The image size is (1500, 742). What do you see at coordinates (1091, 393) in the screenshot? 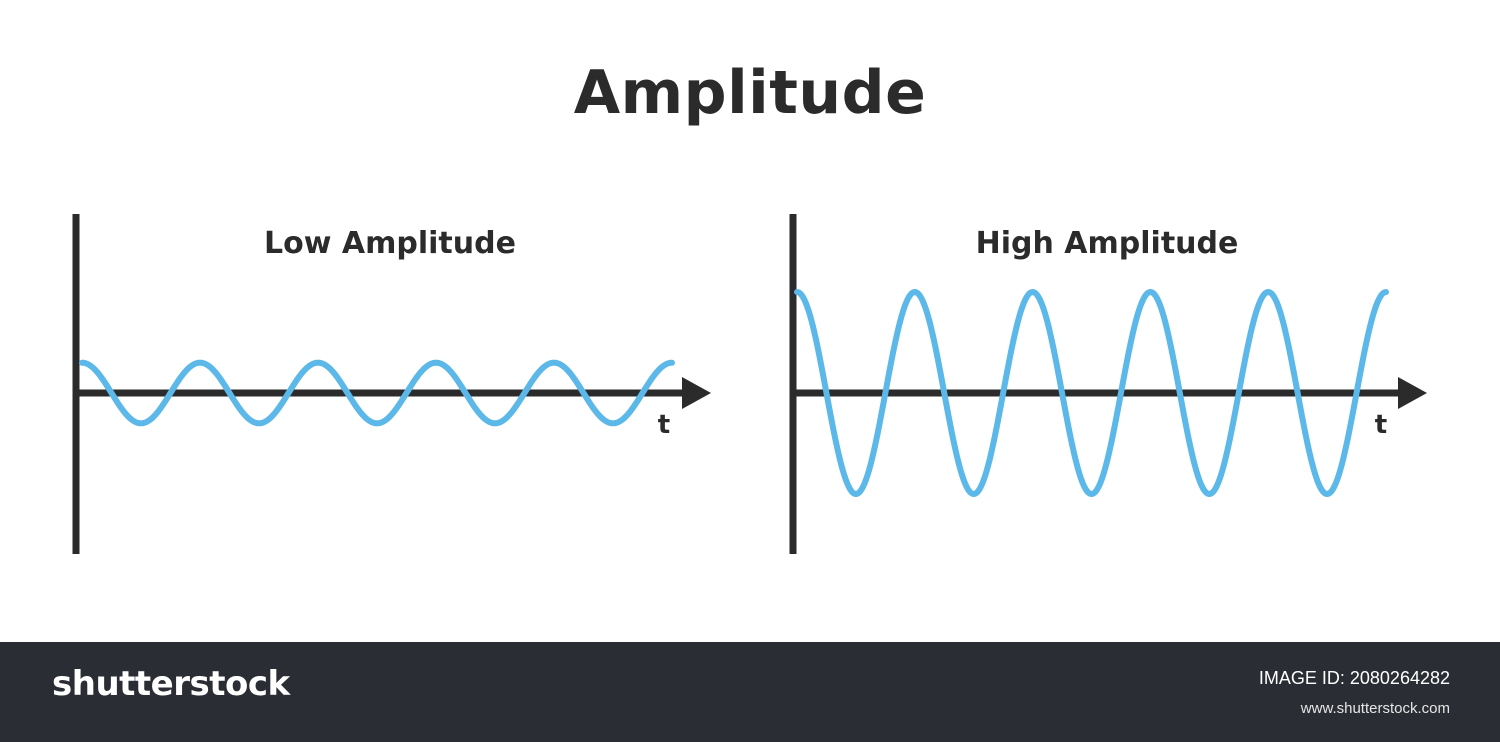
I see `high-amplitude-wave` at bounding box center [1091, 393].